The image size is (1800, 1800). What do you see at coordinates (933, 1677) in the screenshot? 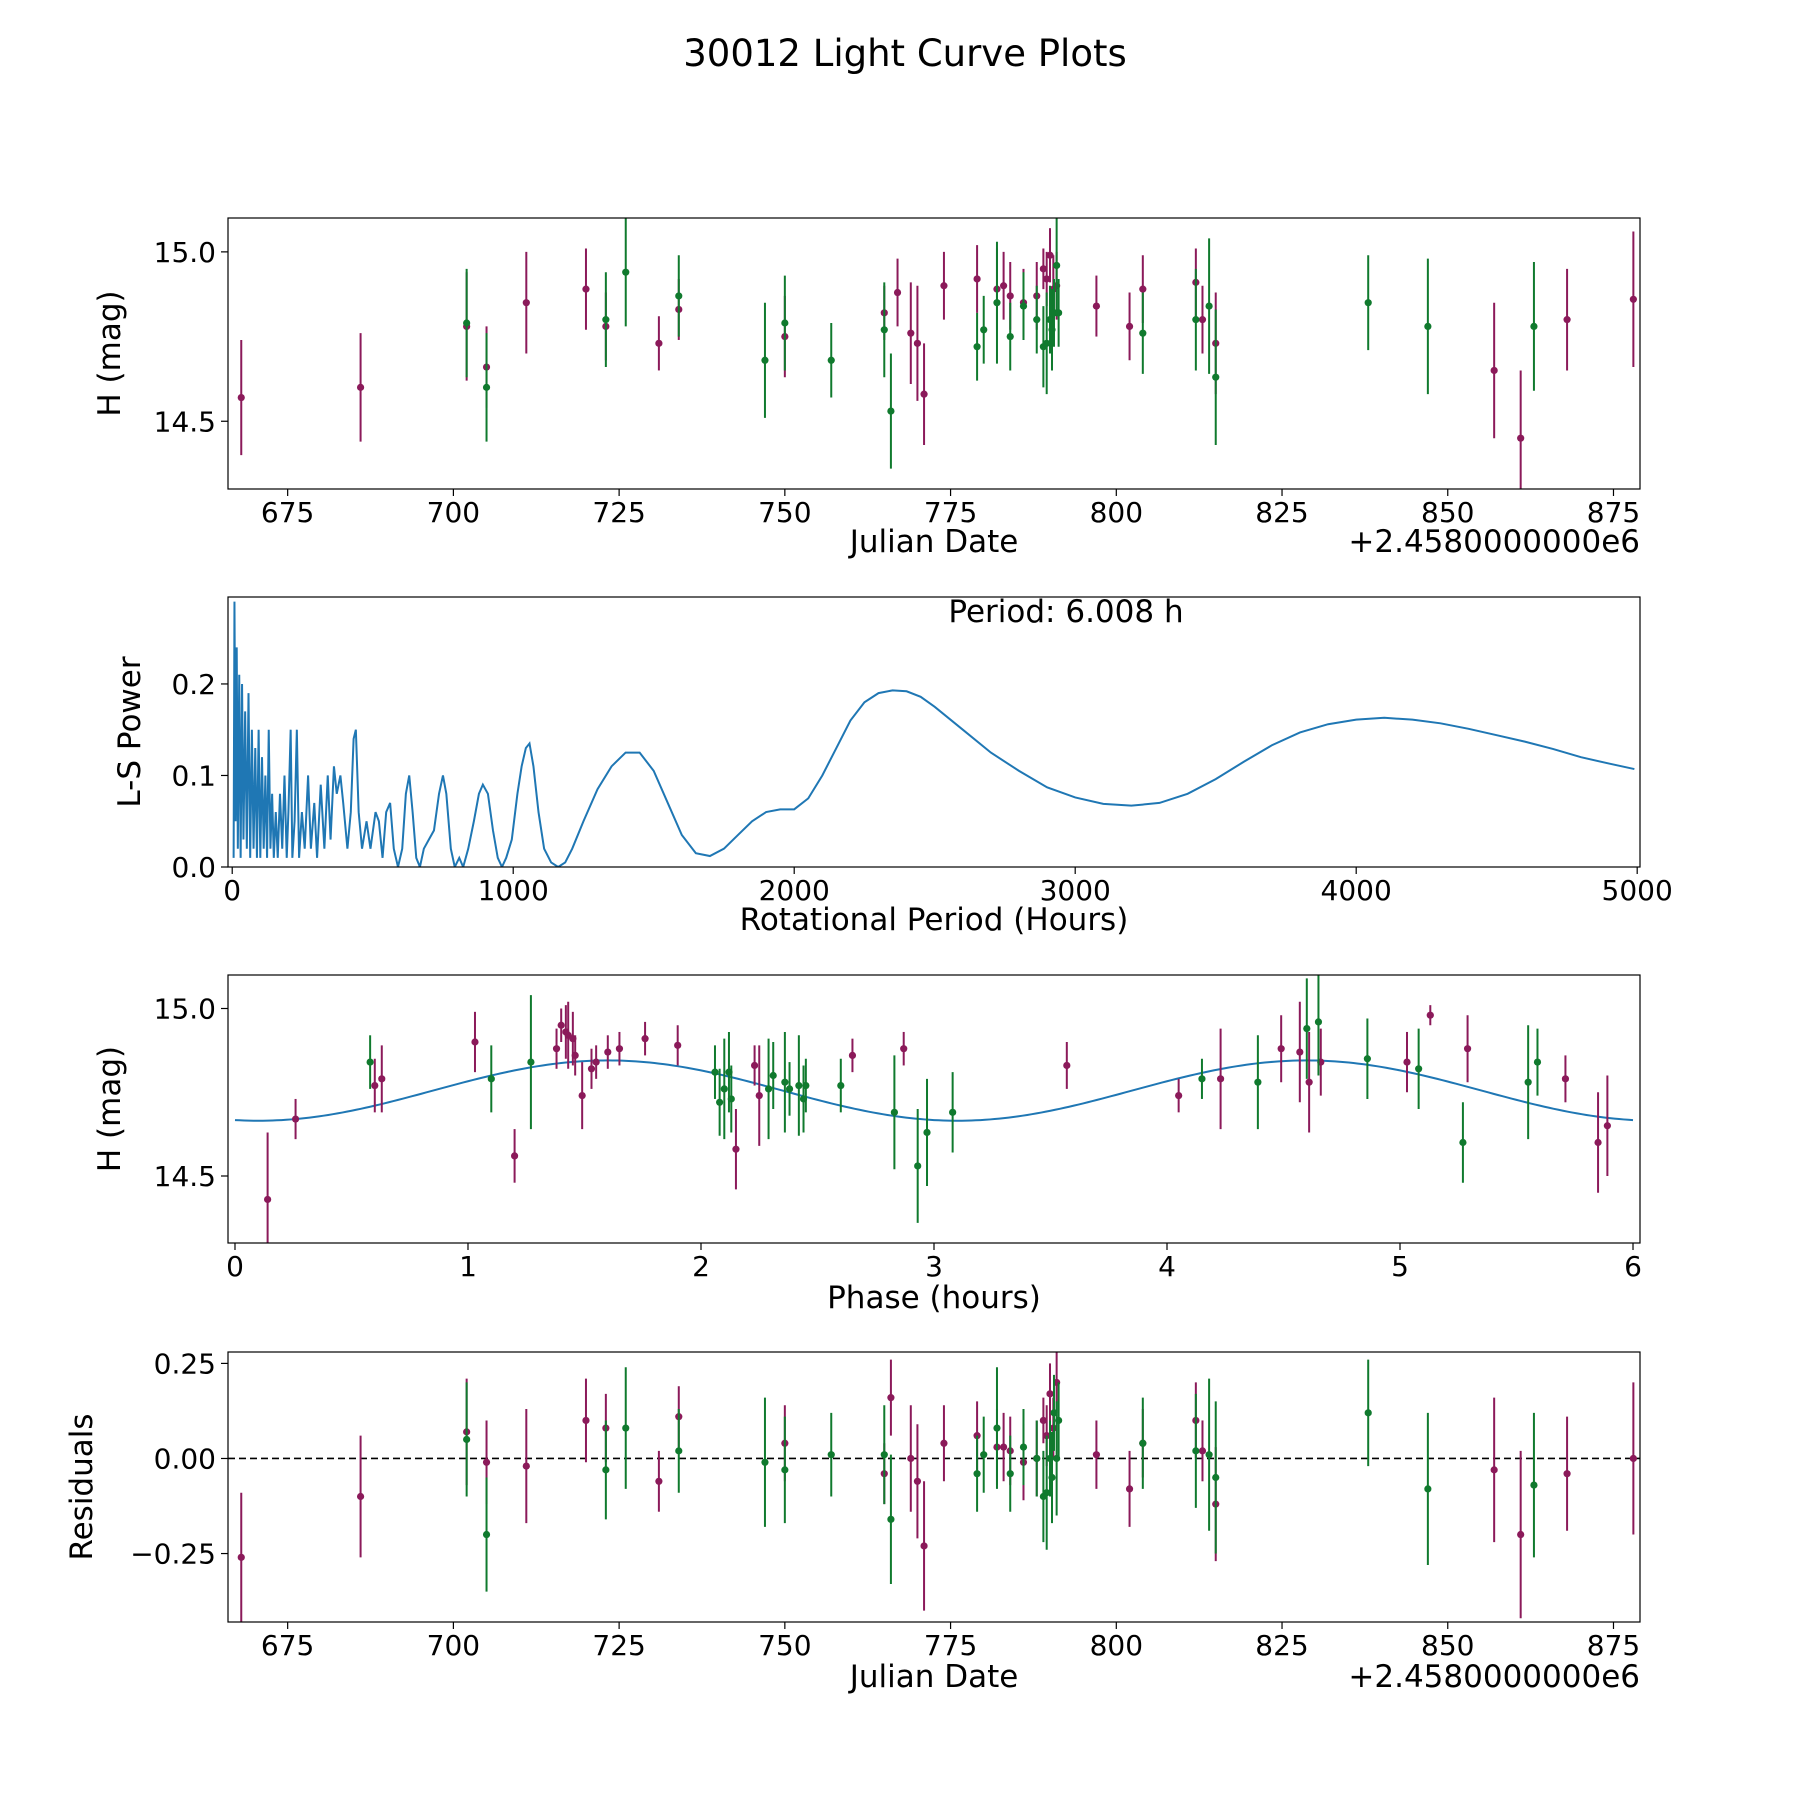
I see `x-axis-label: Julian Date` at bounding box center [933, 1677].